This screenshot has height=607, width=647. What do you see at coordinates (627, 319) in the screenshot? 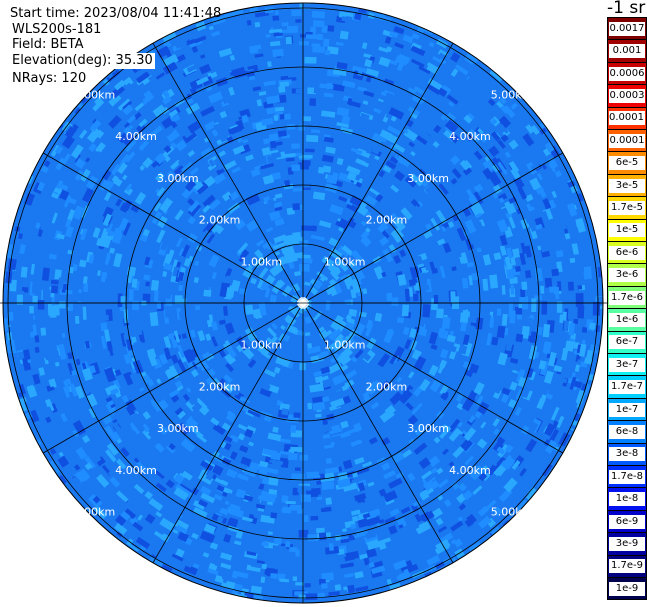
I see `colorbar-label: 1e-6` at bounding box center [627, 319].